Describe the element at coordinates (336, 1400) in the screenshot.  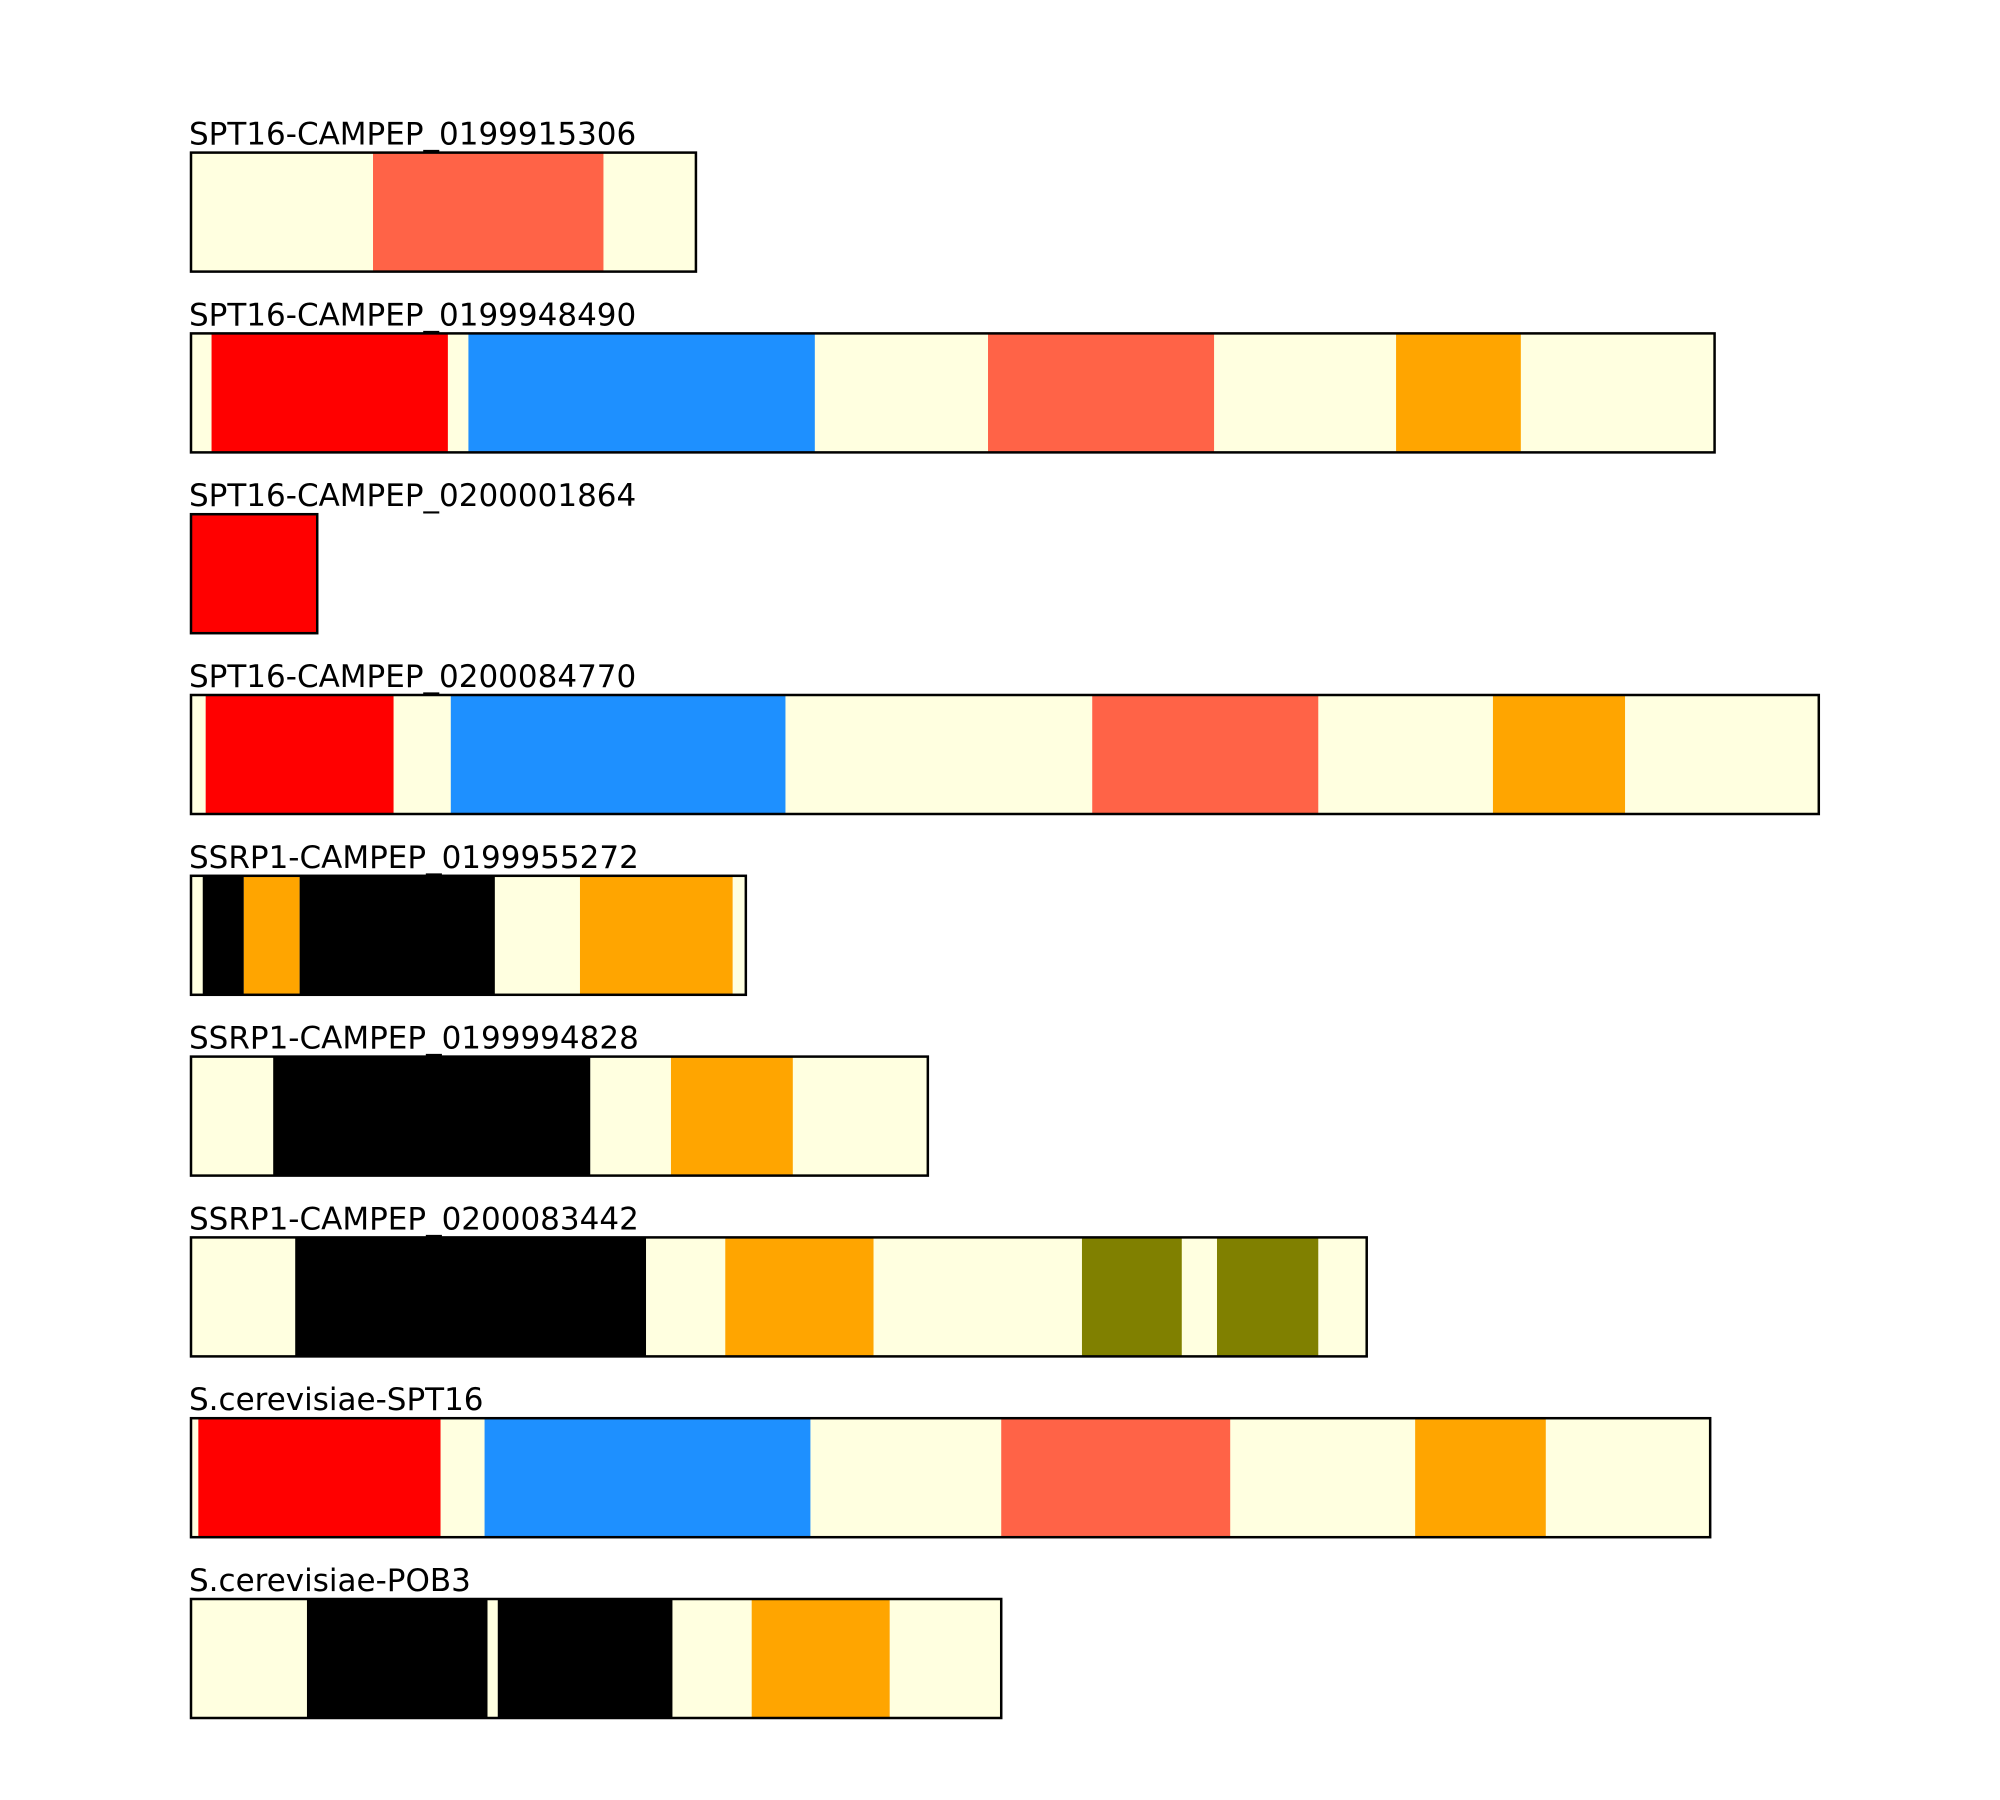
I see `protein-label: S.cerevisiae-SPT16` at that location.